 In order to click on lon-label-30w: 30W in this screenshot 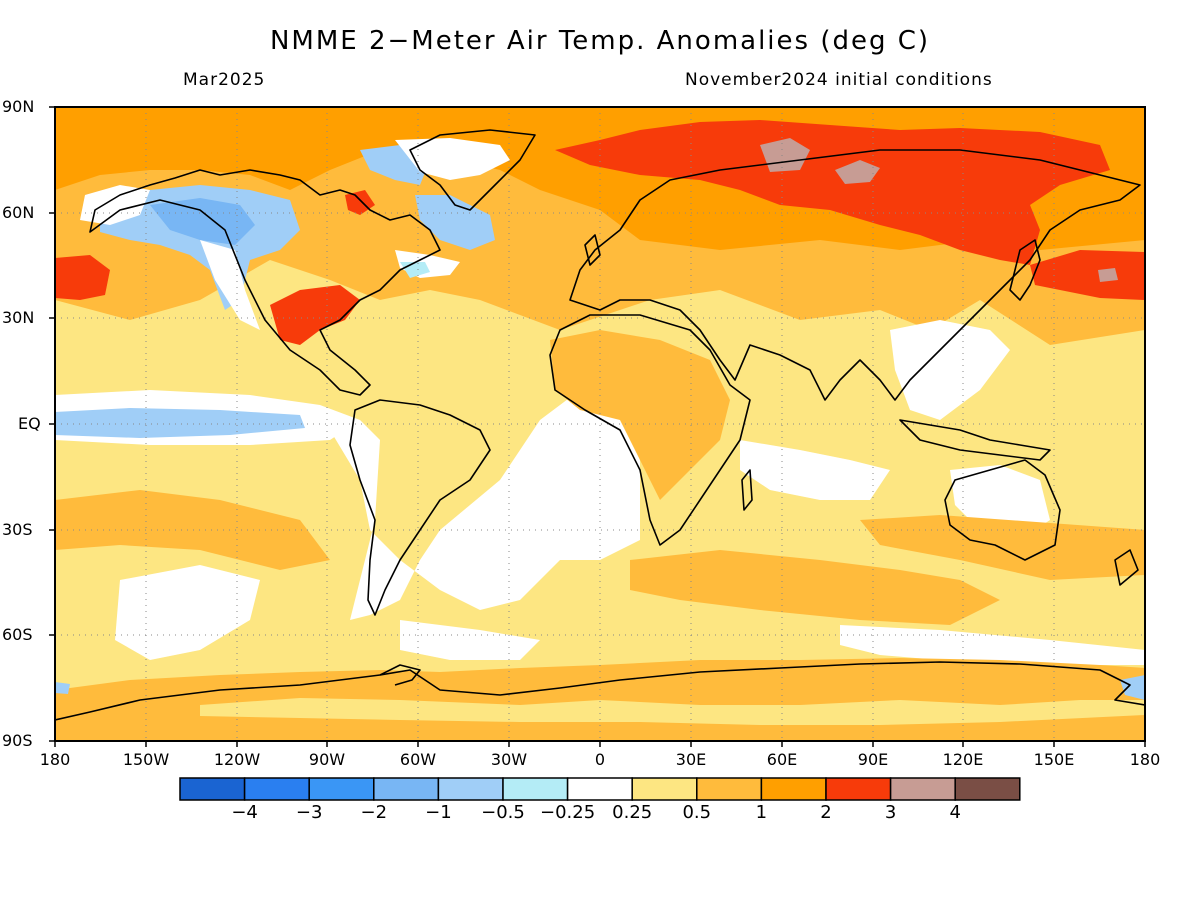, I will do `click(509, 759)`.